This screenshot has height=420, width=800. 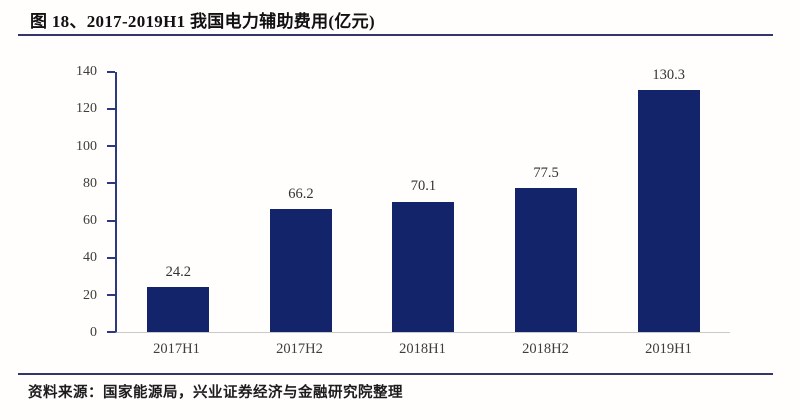 I want to click on source-note: 资料来源：国家能源局，兴业证券经济与金融研究院整理, so click(x=215, y=393).